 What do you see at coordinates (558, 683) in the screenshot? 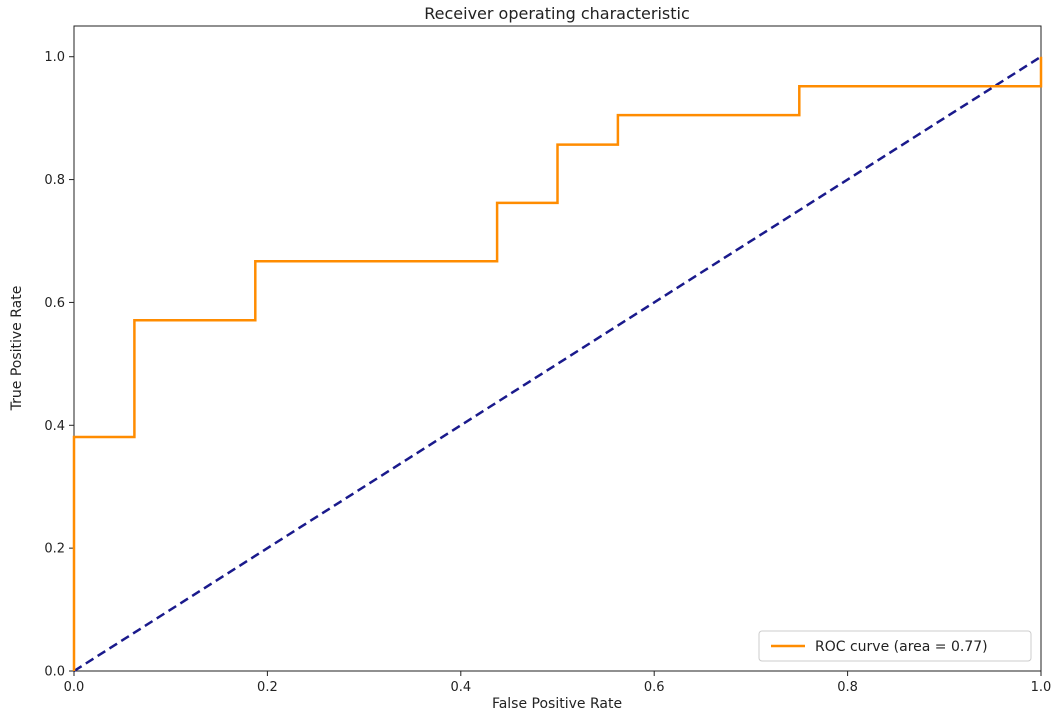
I see `x-axis: 0.0 0.2 0.4 0.6 0.8 1.0` at bounding box center [558, 683].